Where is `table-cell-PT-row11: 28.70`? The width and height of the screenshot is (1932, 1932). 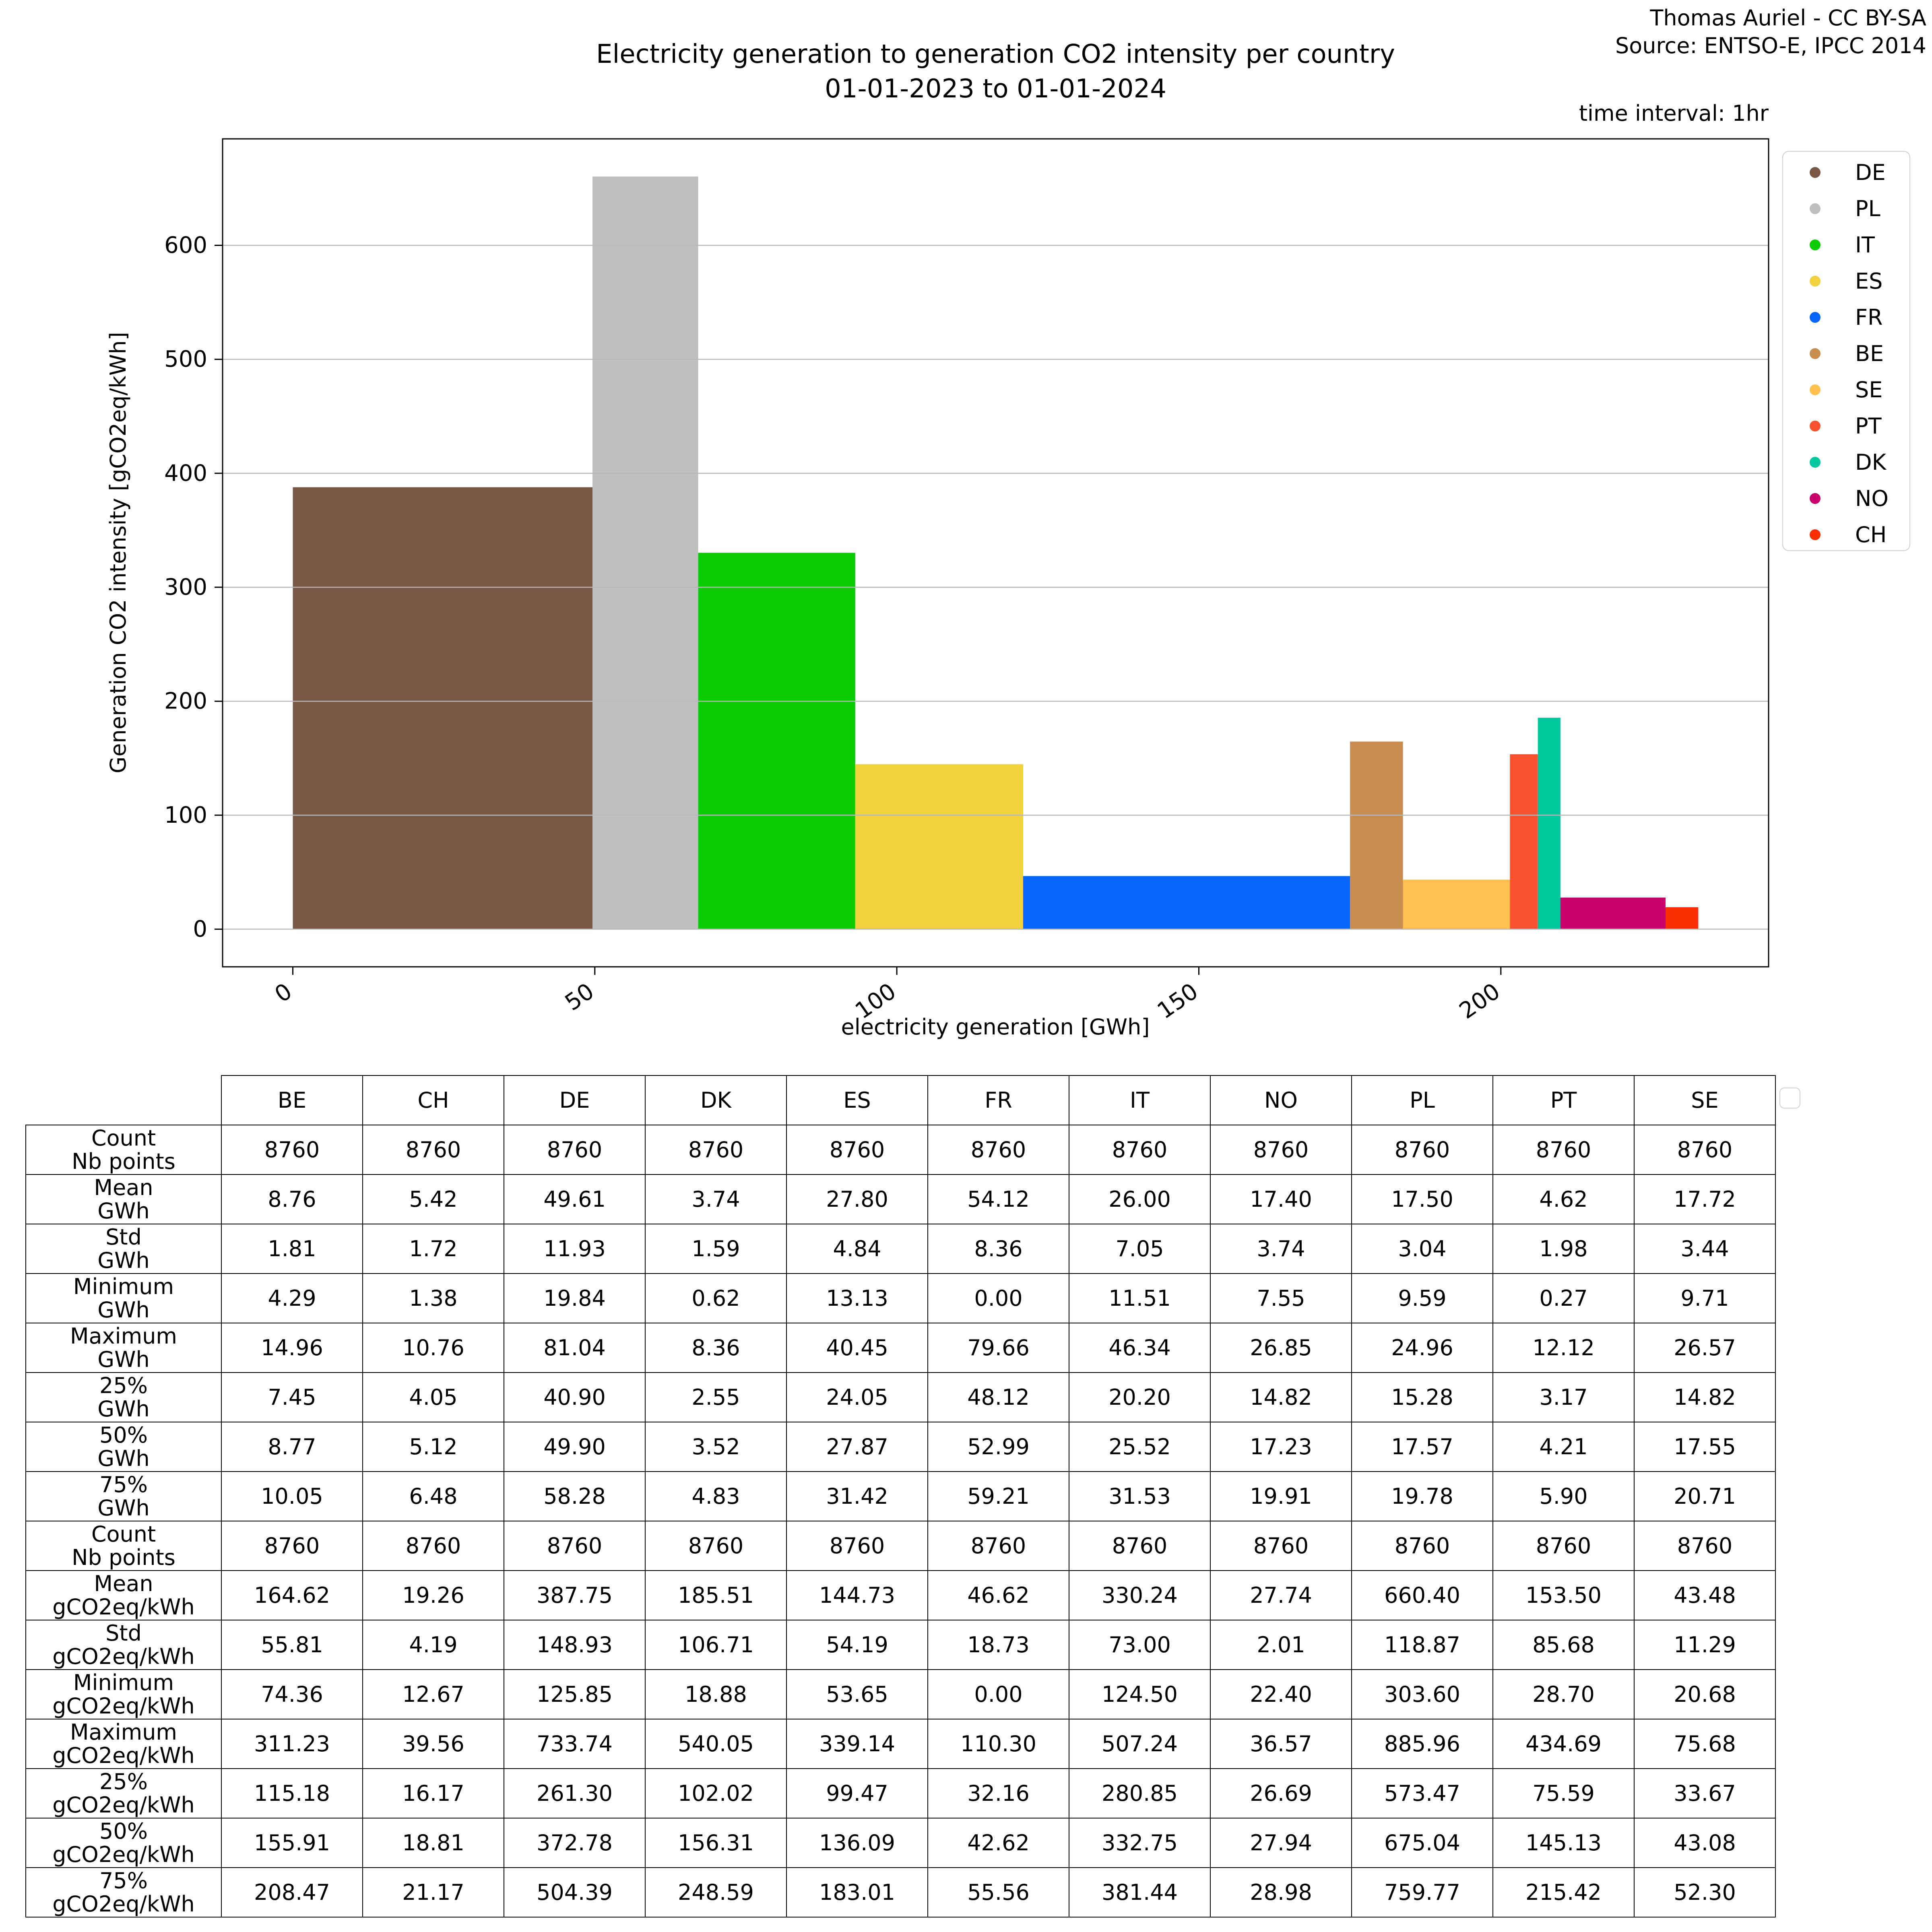 table-cell-PT-row11: 28.70 is located at coordinates (1563, 1694).